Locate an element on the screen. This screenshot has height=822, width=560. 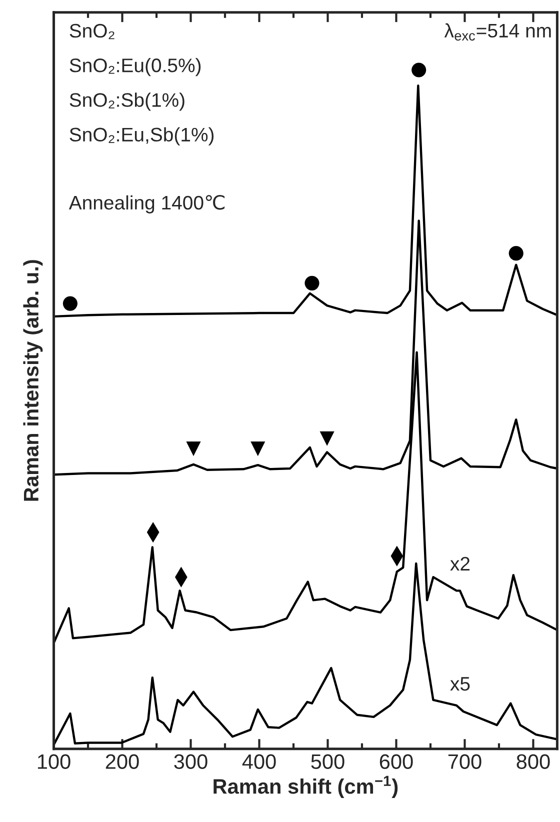
x-tick-label: 300 is located at coordinates (191, 762).